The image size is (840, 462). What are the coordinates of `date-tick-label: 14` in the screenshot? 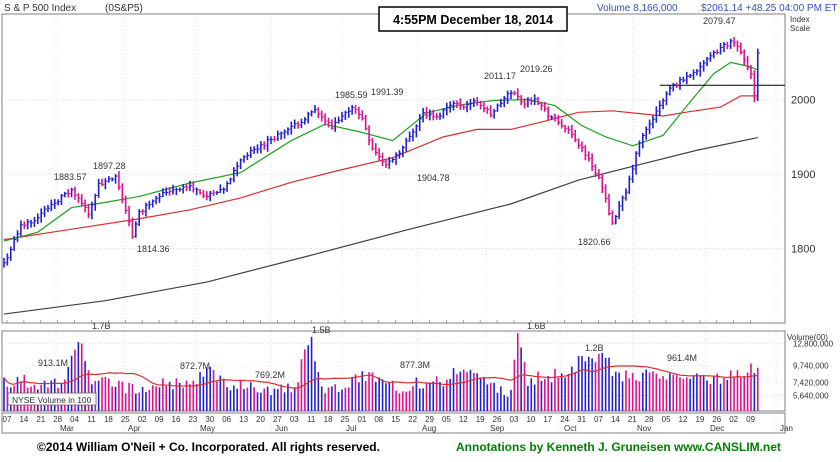 It's located at (615, 419).